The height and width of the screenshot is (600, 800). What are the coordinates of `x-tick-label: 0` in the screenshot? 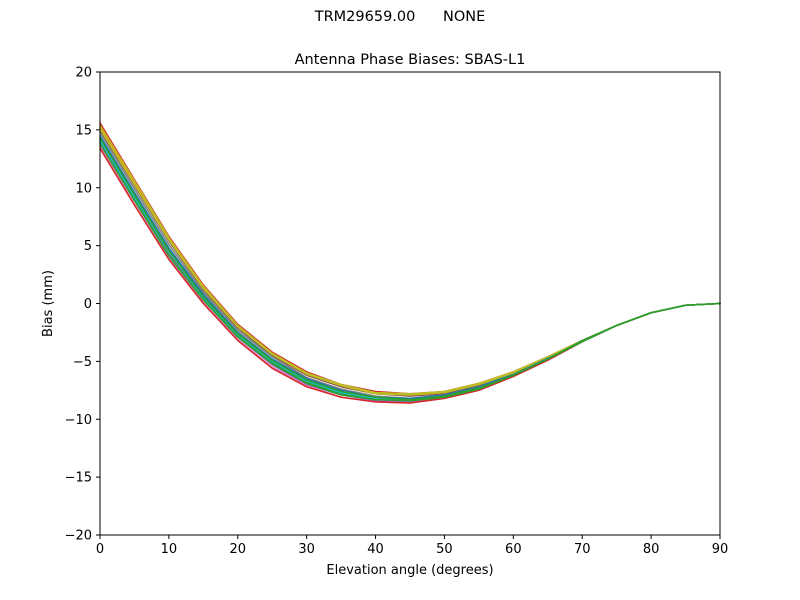 It's located at (100, 549).